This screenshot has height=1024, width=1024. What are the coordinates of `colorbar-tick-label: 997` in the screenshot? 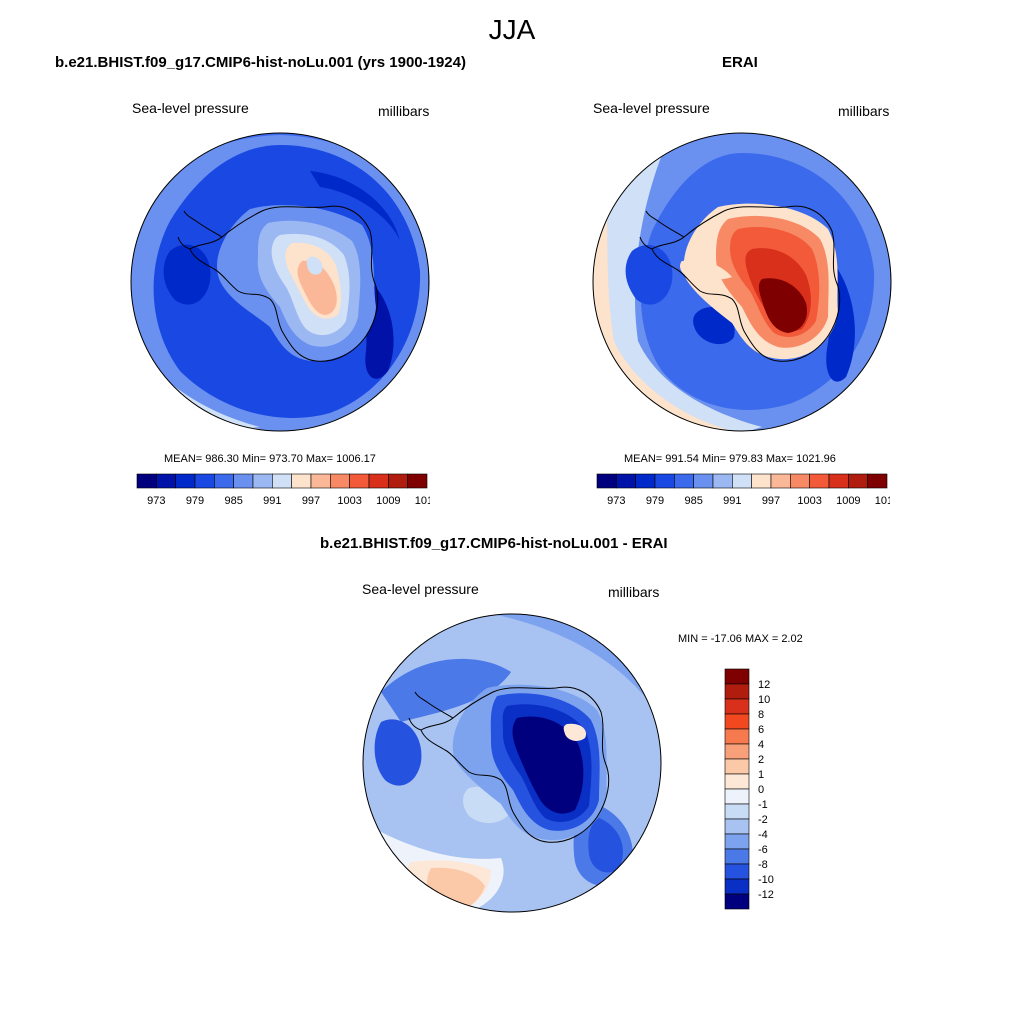 It's located at (311, 501).